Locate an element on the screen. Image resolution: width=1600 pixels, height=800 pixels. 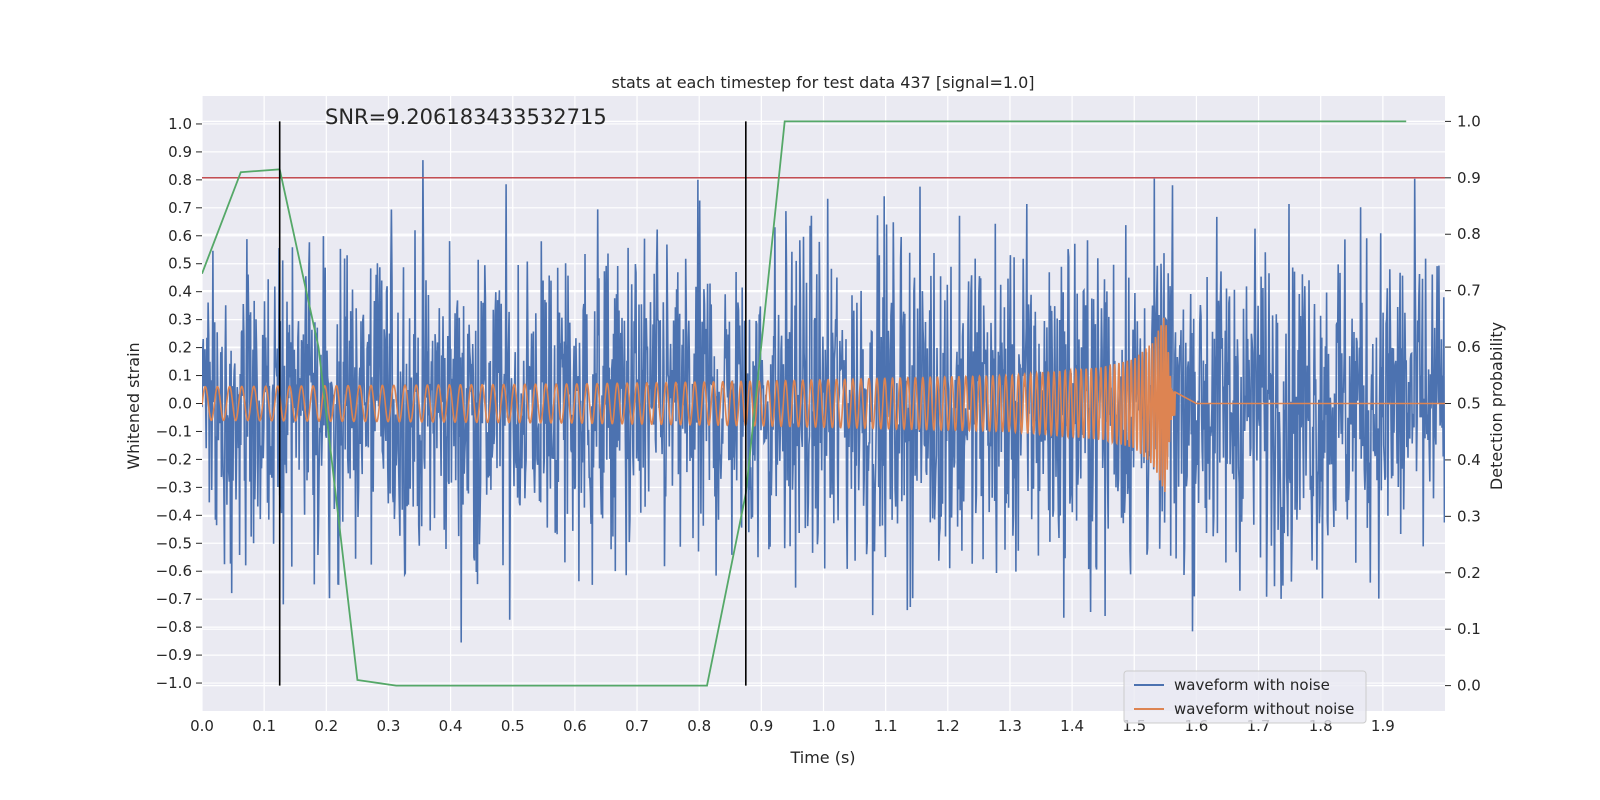
y2-axis-label: Detection probability is located at coordinates (1496, 406).